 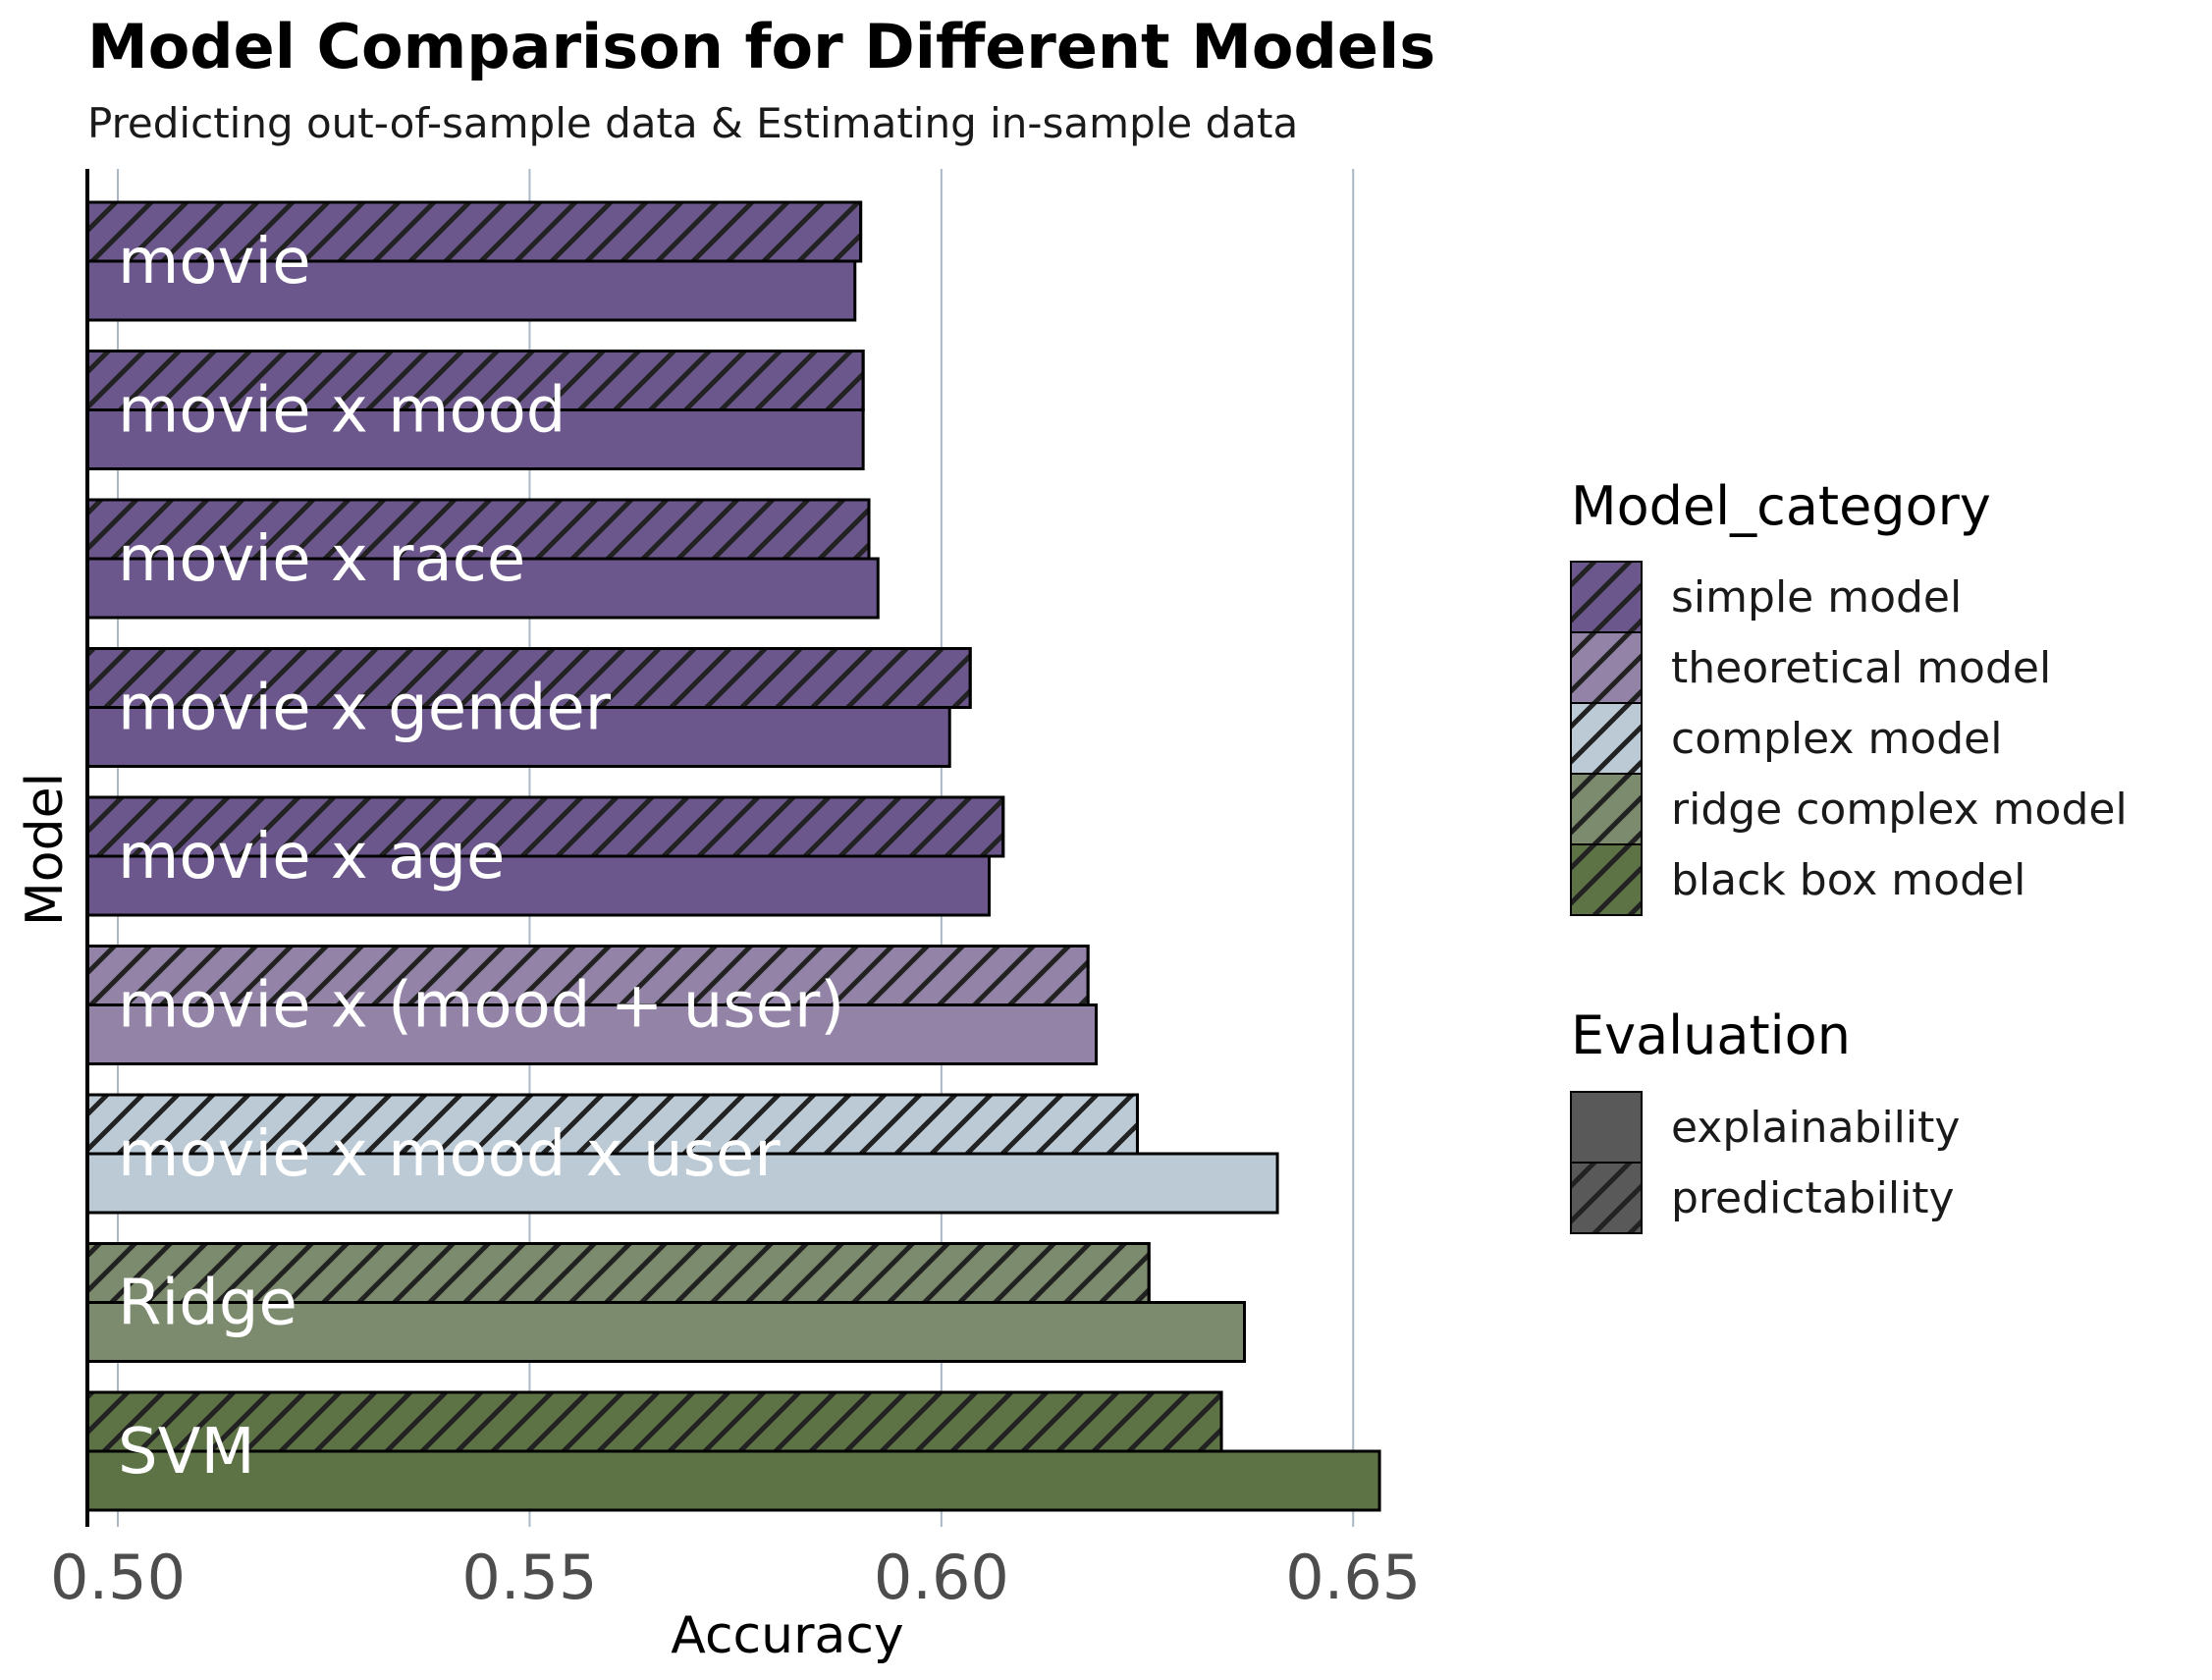 What do you see at coordinates (1353, 1577) in the screenshot?
I see `x-tick-label-3: 0.65` at bounding box center [1353, 1577].